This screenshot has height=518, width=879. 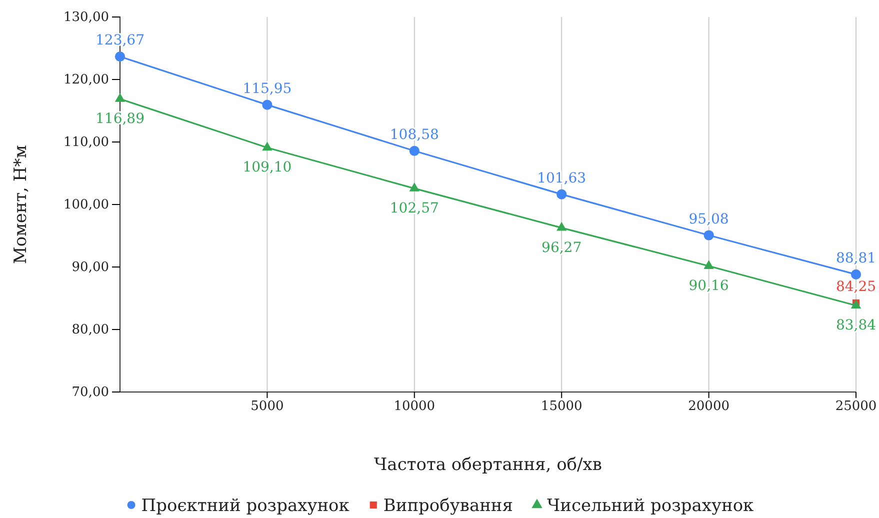 I want to click on data-label: 109,10, so click(x=267, y=168).